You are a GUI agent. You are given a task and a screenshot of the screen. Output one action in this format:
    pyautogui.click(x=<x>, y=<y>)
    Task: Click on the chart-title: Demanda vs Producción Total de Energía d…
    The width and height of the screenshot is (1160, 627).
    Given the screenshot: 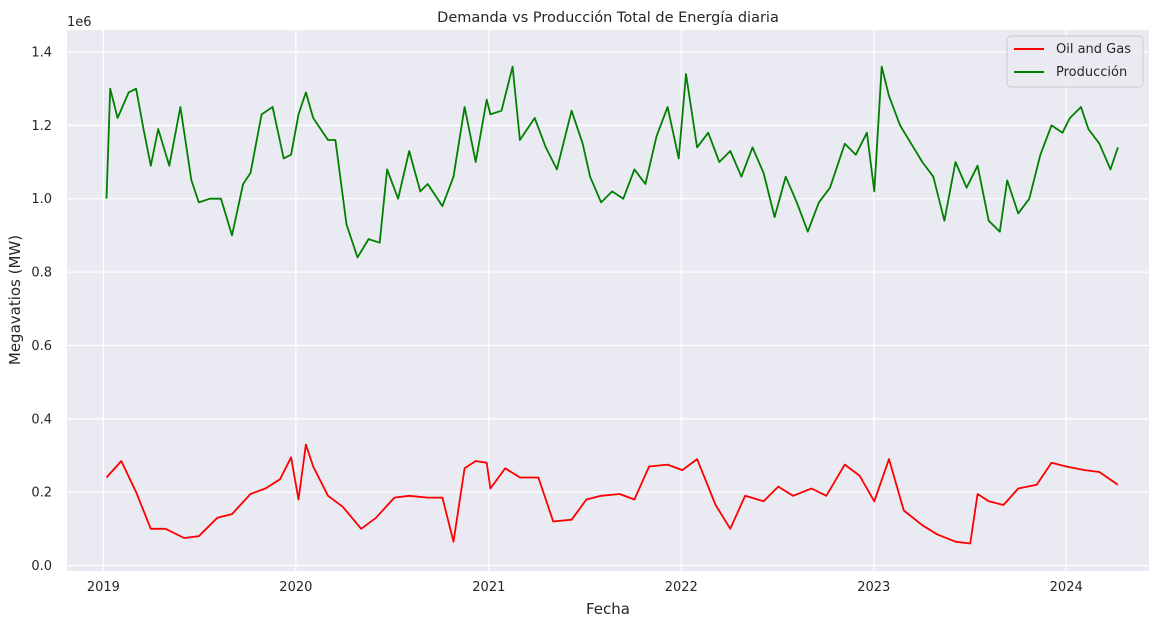 What is the action you would take?
    pyautogui.click(x=608, y=18)
    